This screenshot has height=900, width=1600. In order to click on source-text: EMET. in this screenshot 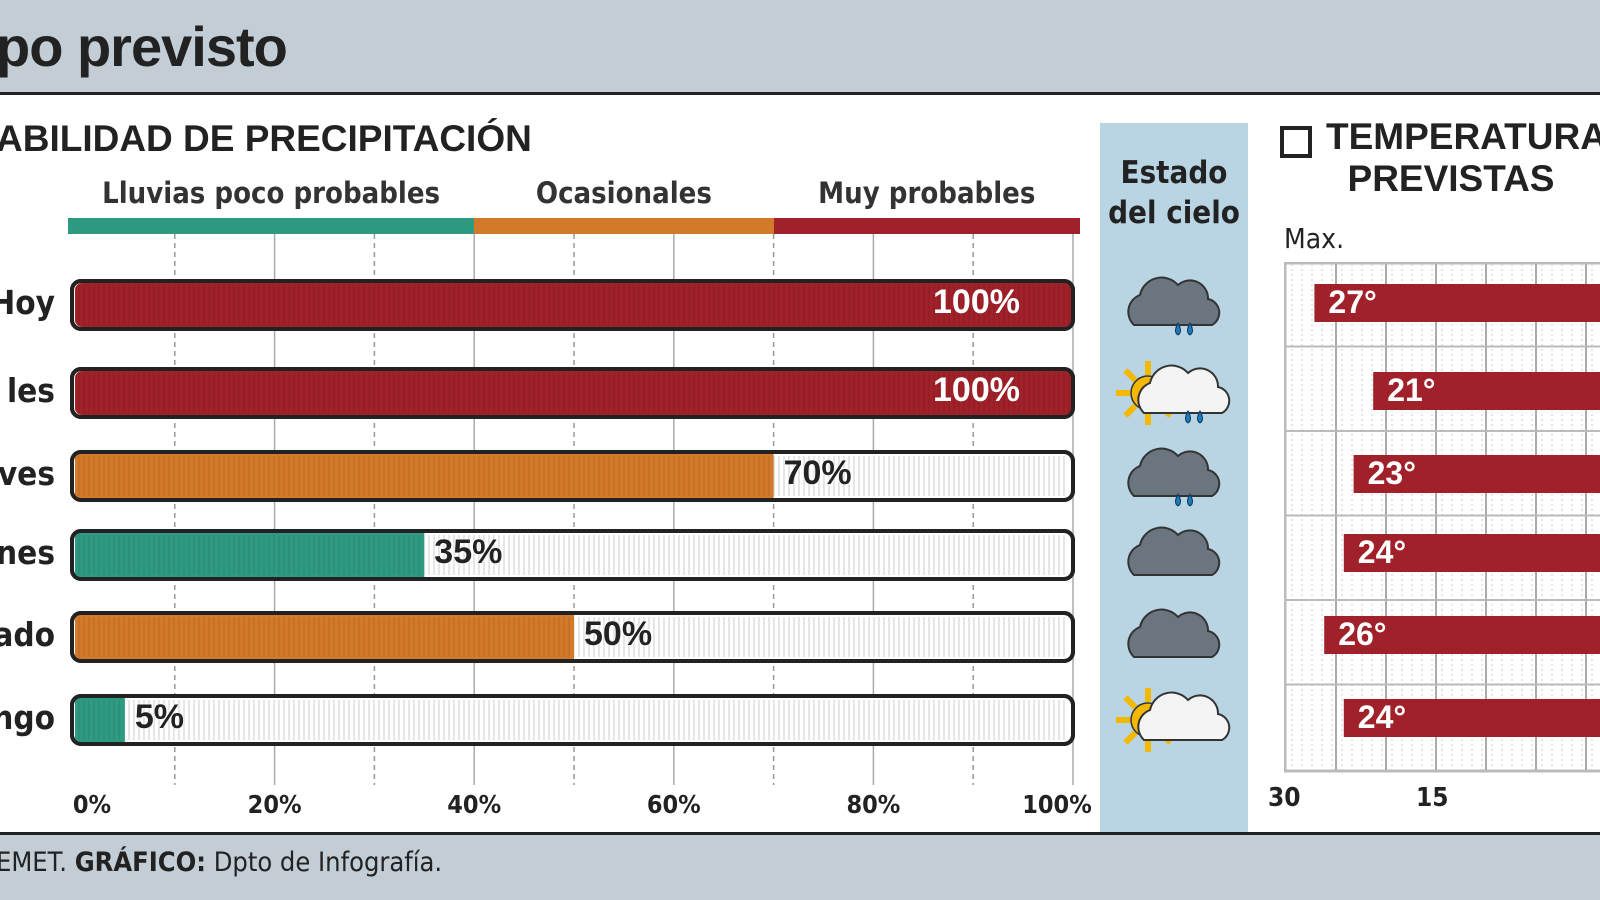, I will do `click(33, 862)`.